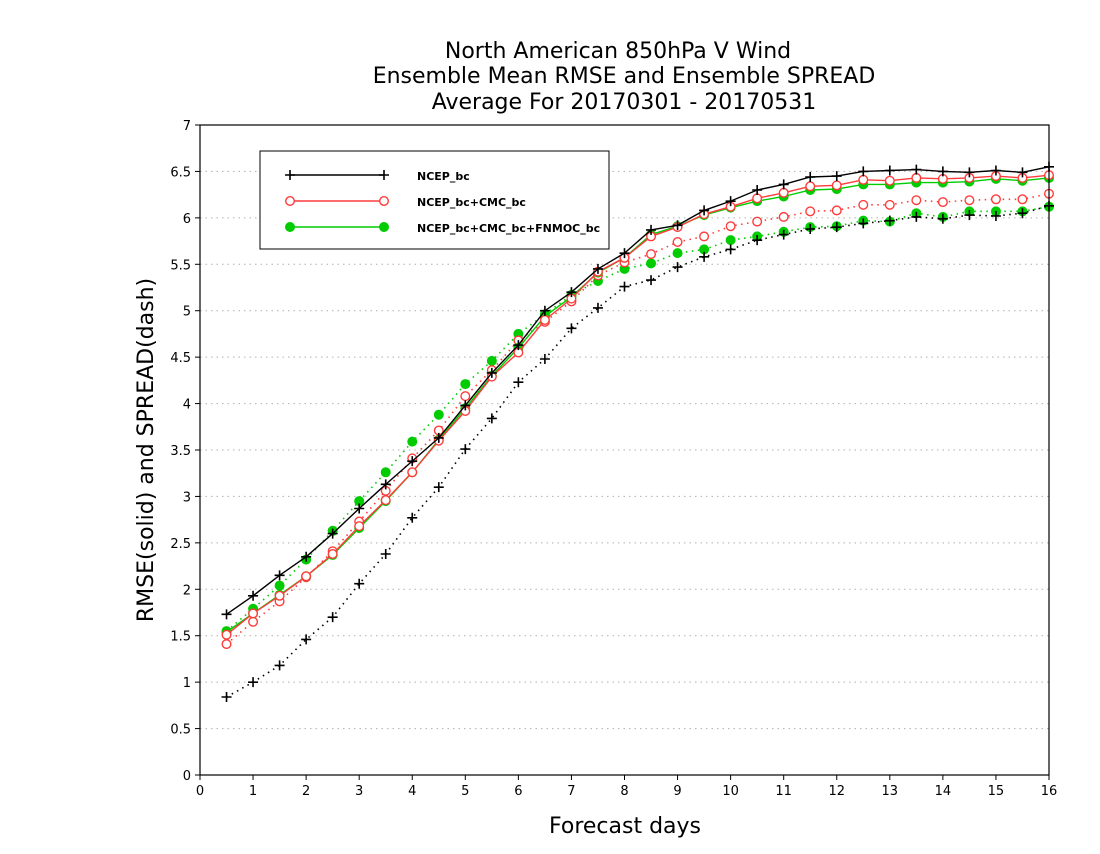 The image size is (1100, 854). What do you see at coordinates (180, 544) in the screenshot?
I see `y-tick-label: 2.5` at bounding box center [180, 544].